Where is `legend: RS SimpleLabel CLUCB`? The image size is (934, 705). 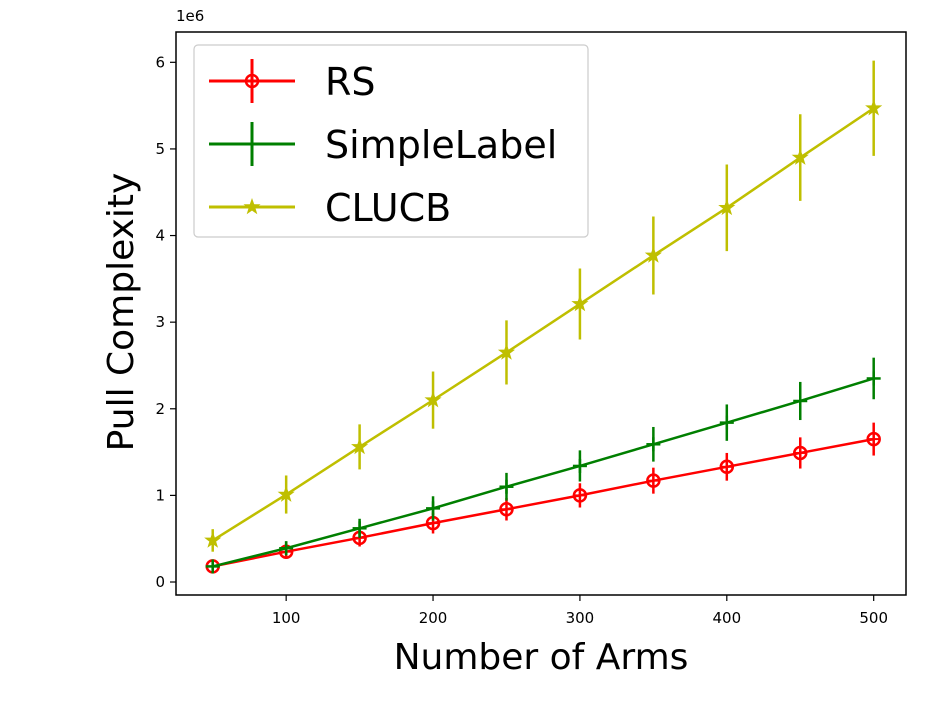
legend: RS SimpleLabel CLUCB is located at coordinates (391, 141).